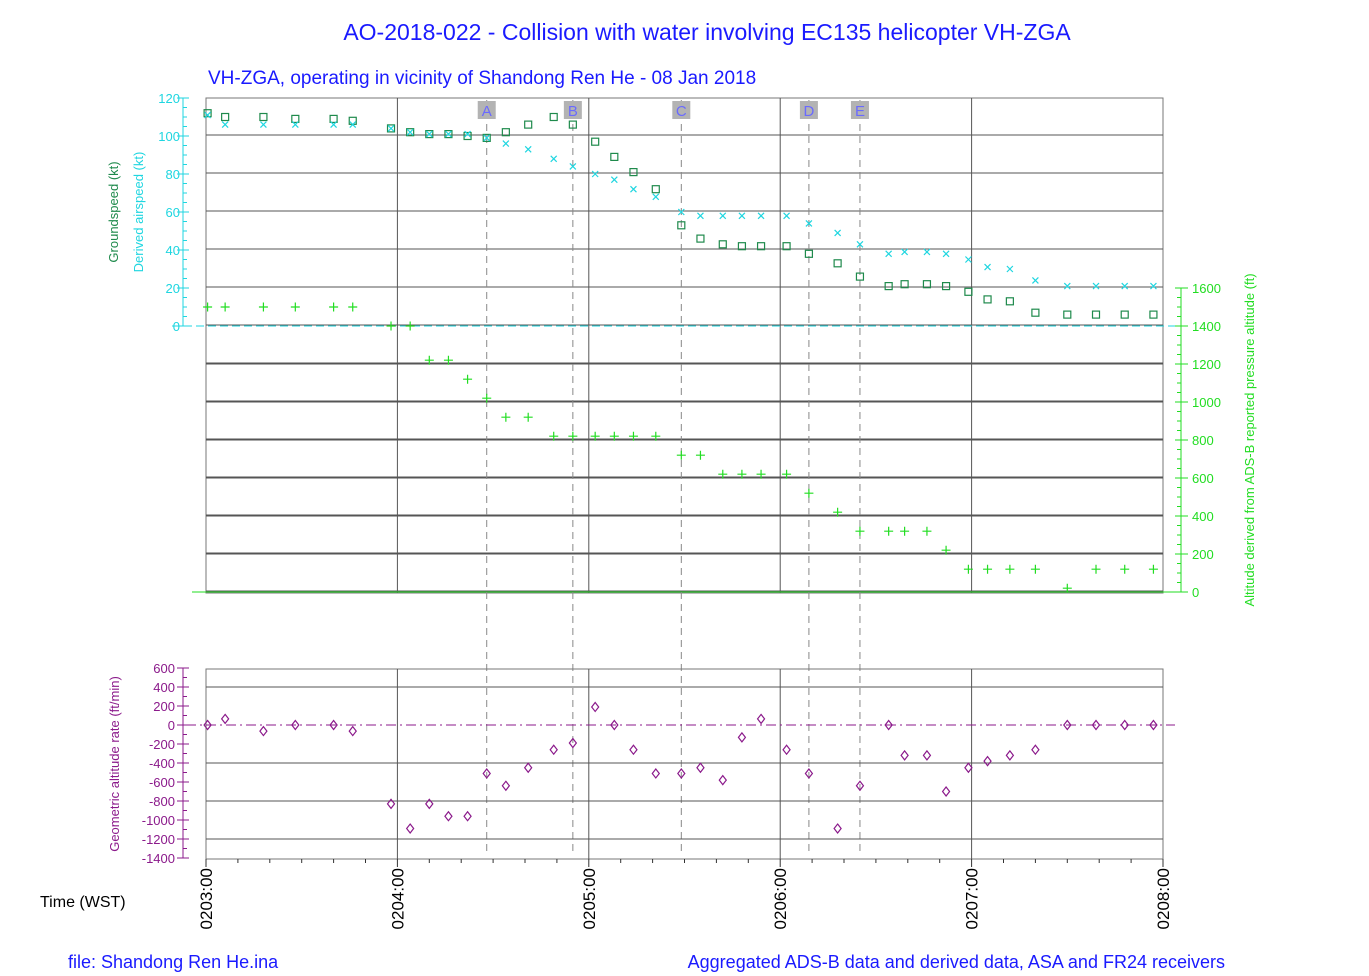  Describe the element at coordinates (572, 110) in the screenshot. I see `event-tag-b` at that location.